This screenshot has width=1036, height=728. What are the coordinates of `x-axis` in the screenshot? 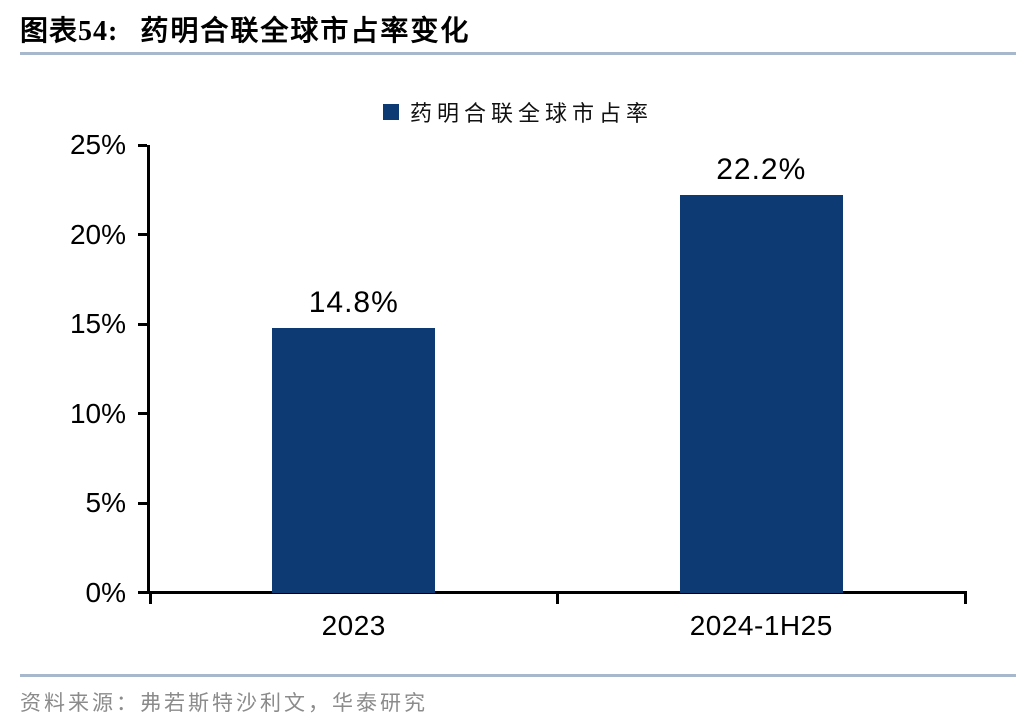 It's located at (557, 592).